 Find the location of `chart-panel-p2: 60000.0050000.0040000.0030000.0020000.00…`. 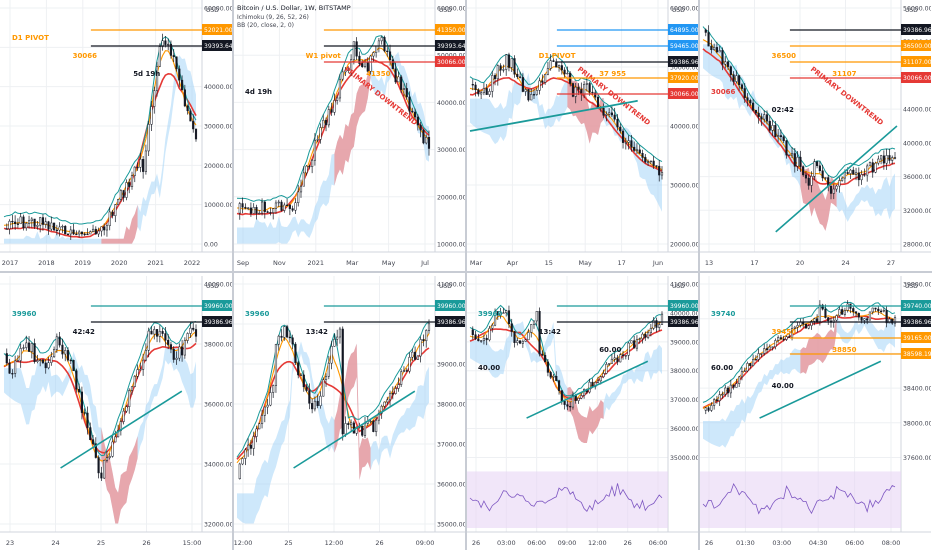

chart-panel-p2: 60000.0050000.0040000.0030000.0020000.00… is located at coordinates (349, 135).